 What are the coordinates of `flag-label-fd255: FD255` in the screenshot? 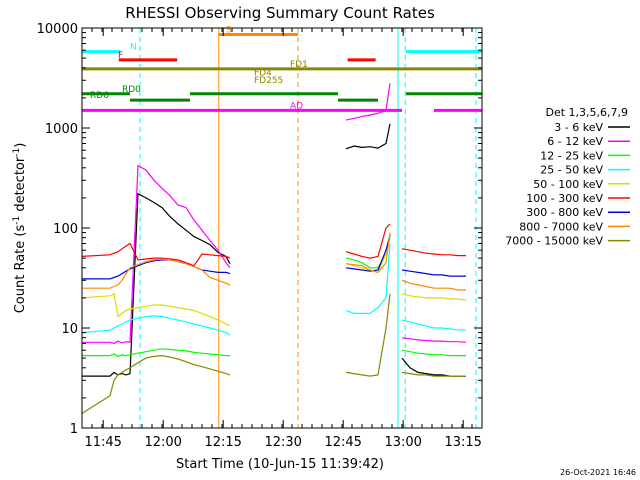 It's located at (268, 81).